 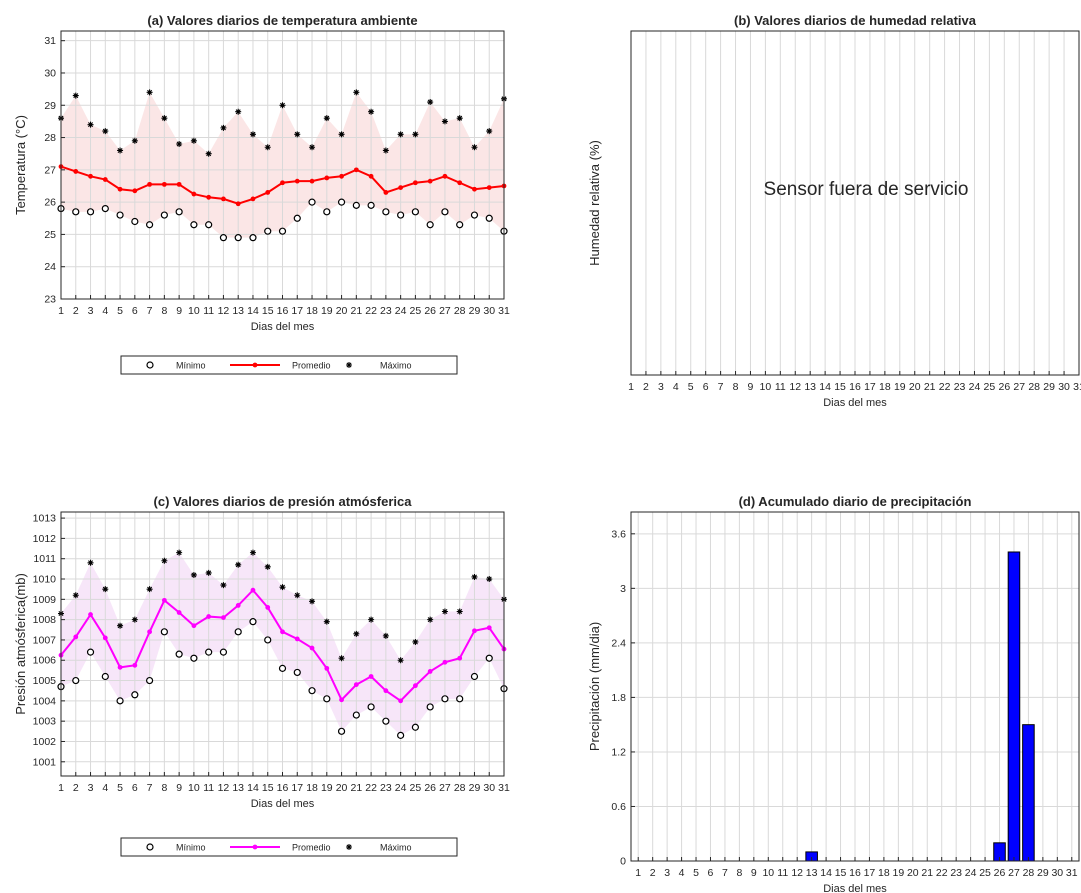 What do you see at coordinates (191, 848) in the screenshot?
I see `legend-c-min-label: Mínimo` at bounding box center [191, 848].